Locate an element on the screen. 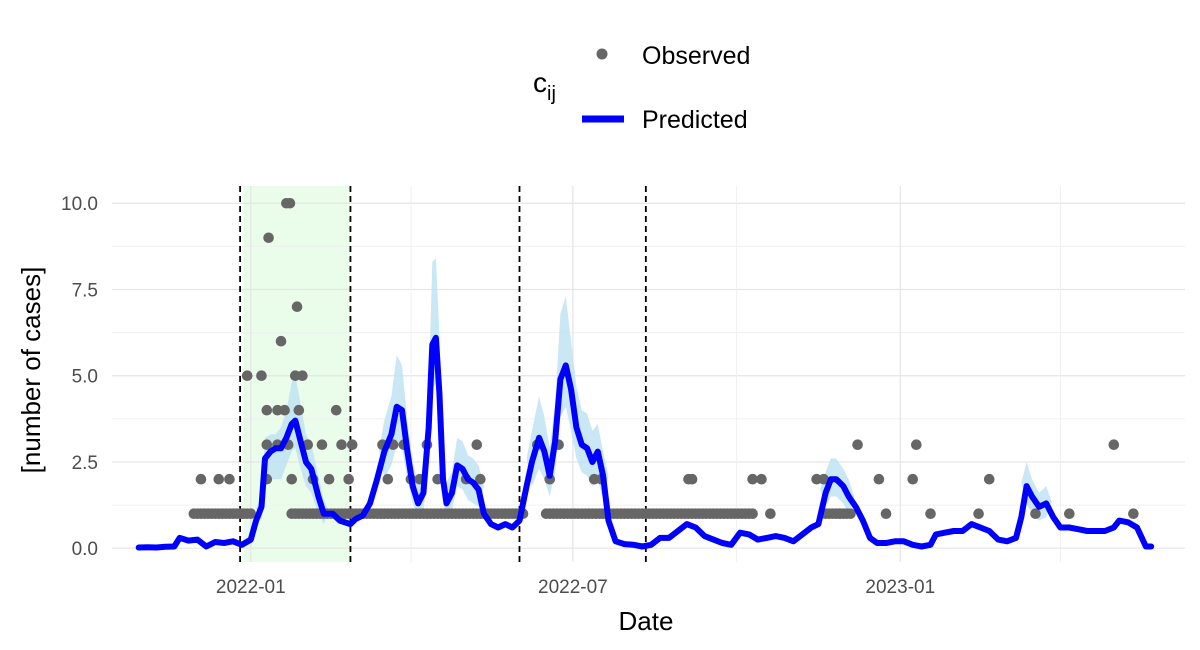  x-axis-ticks: 2022-01 2022-07 2023-01 is located at coordinates (575, 587).